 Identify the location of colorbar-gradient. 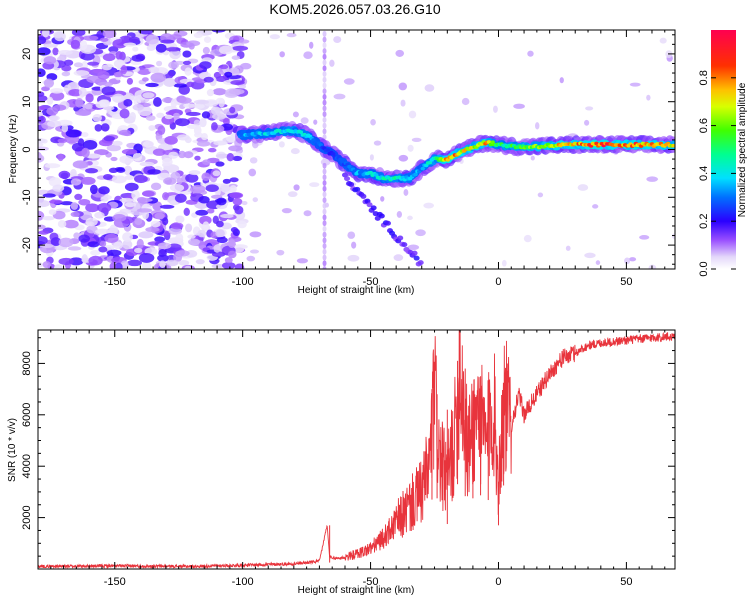
(723, 149).